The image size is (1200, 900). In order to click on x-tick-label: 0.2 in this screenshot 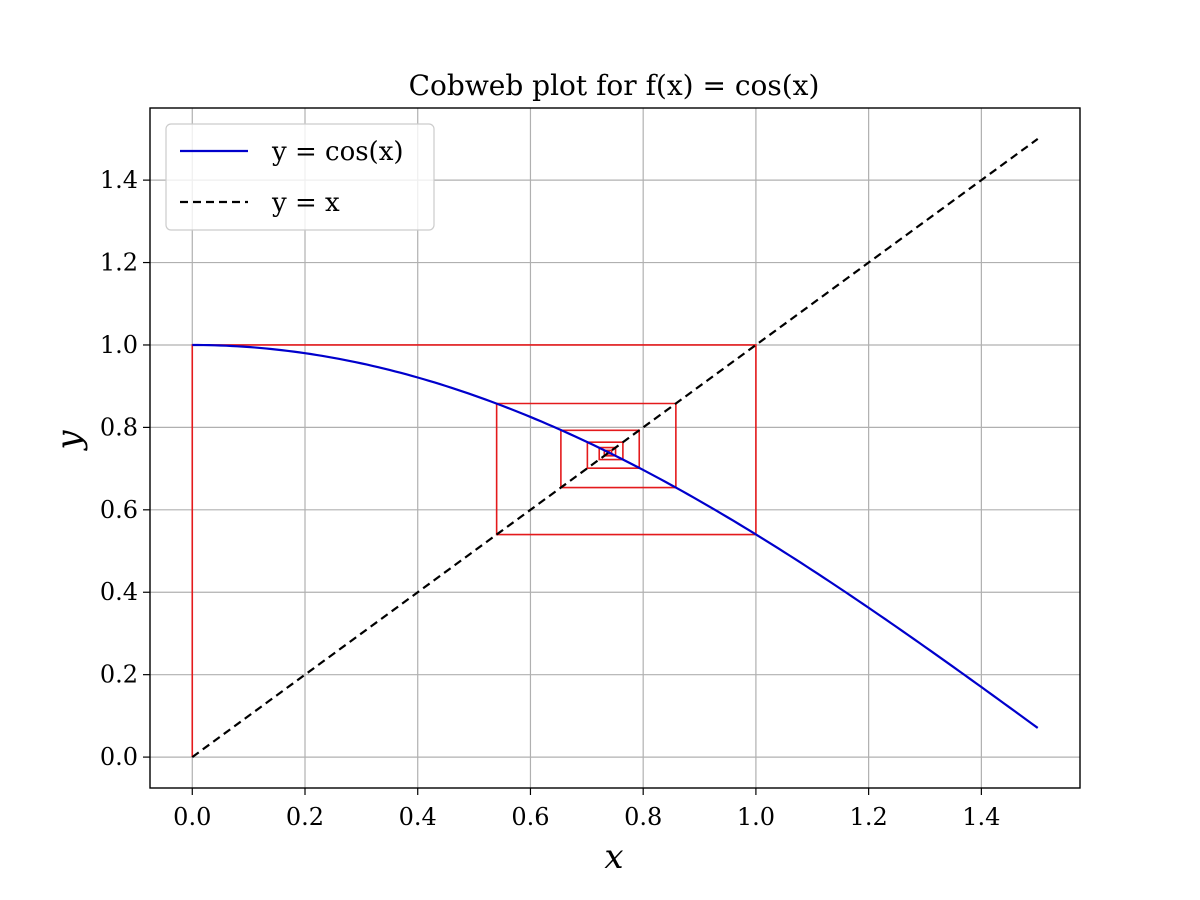, I will do `click(305, 817)`.